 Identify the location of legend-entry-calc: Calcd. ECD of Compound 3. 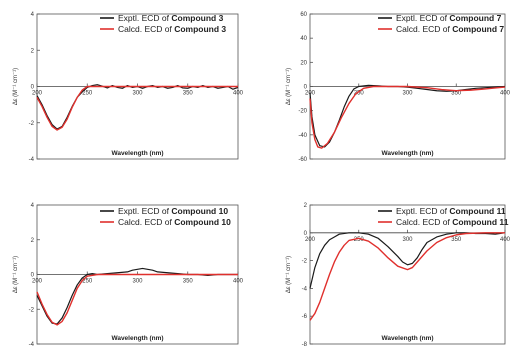
(172, 29).